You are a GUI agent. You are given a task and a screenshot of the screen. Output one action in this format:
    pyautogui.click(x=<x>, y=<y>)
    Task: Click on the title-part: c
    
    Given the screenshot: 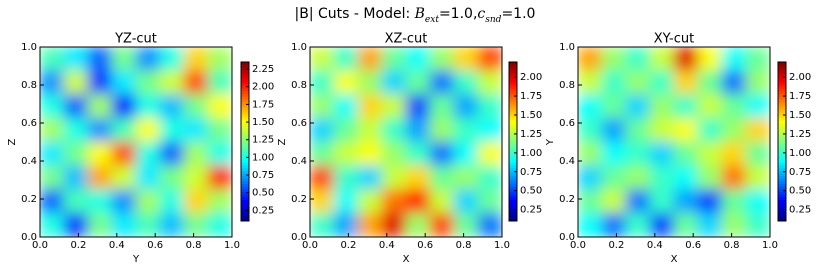 What is the action you would take?
    pyautogui.click(x=481, y=14)
    